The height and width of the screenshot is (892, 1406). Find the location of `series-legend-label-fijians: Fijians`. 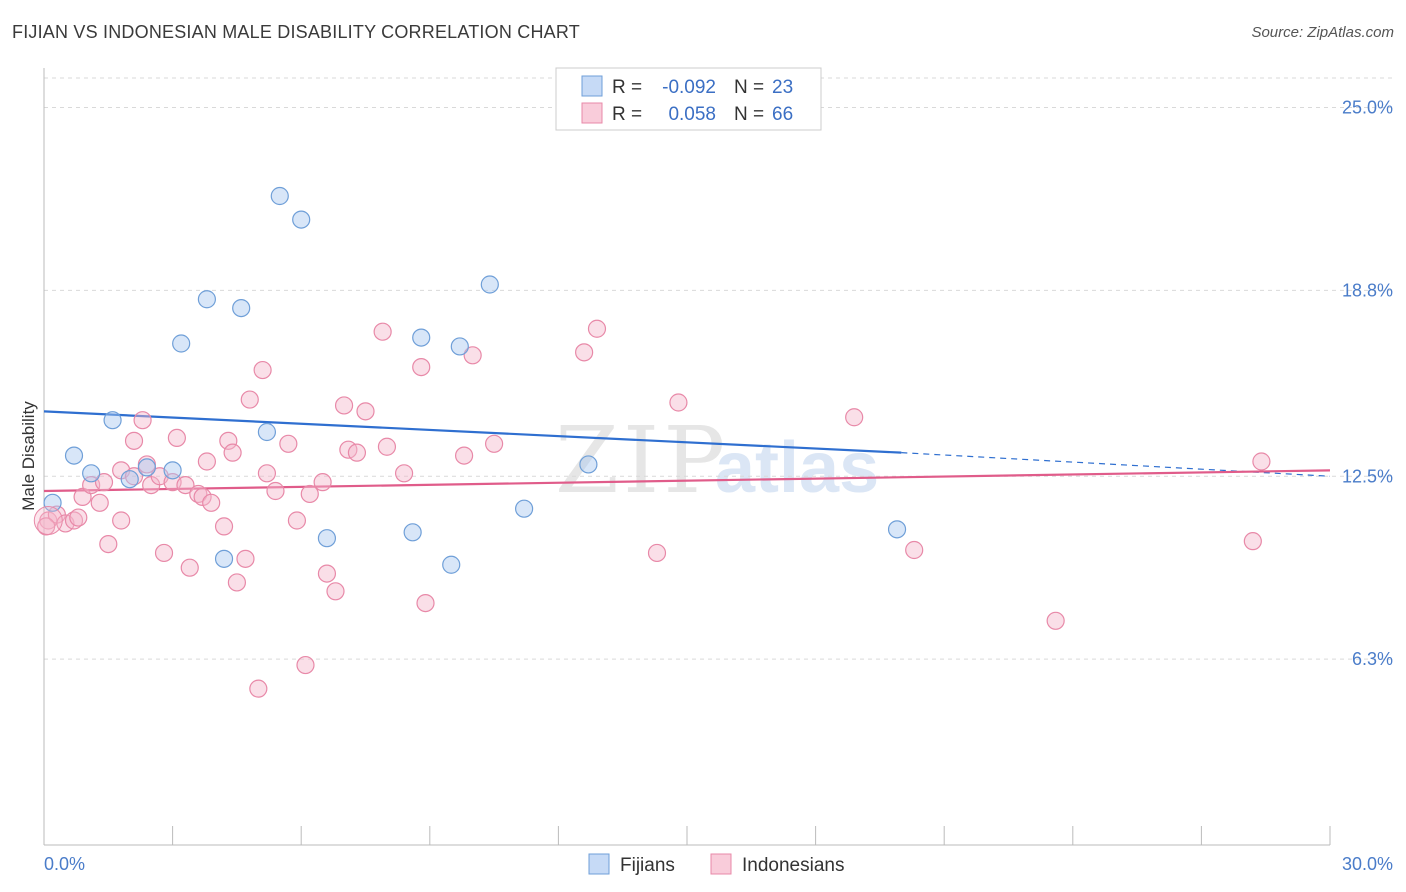

series-legend-label-fijians: Fijians is located at coordinates (647, 865).